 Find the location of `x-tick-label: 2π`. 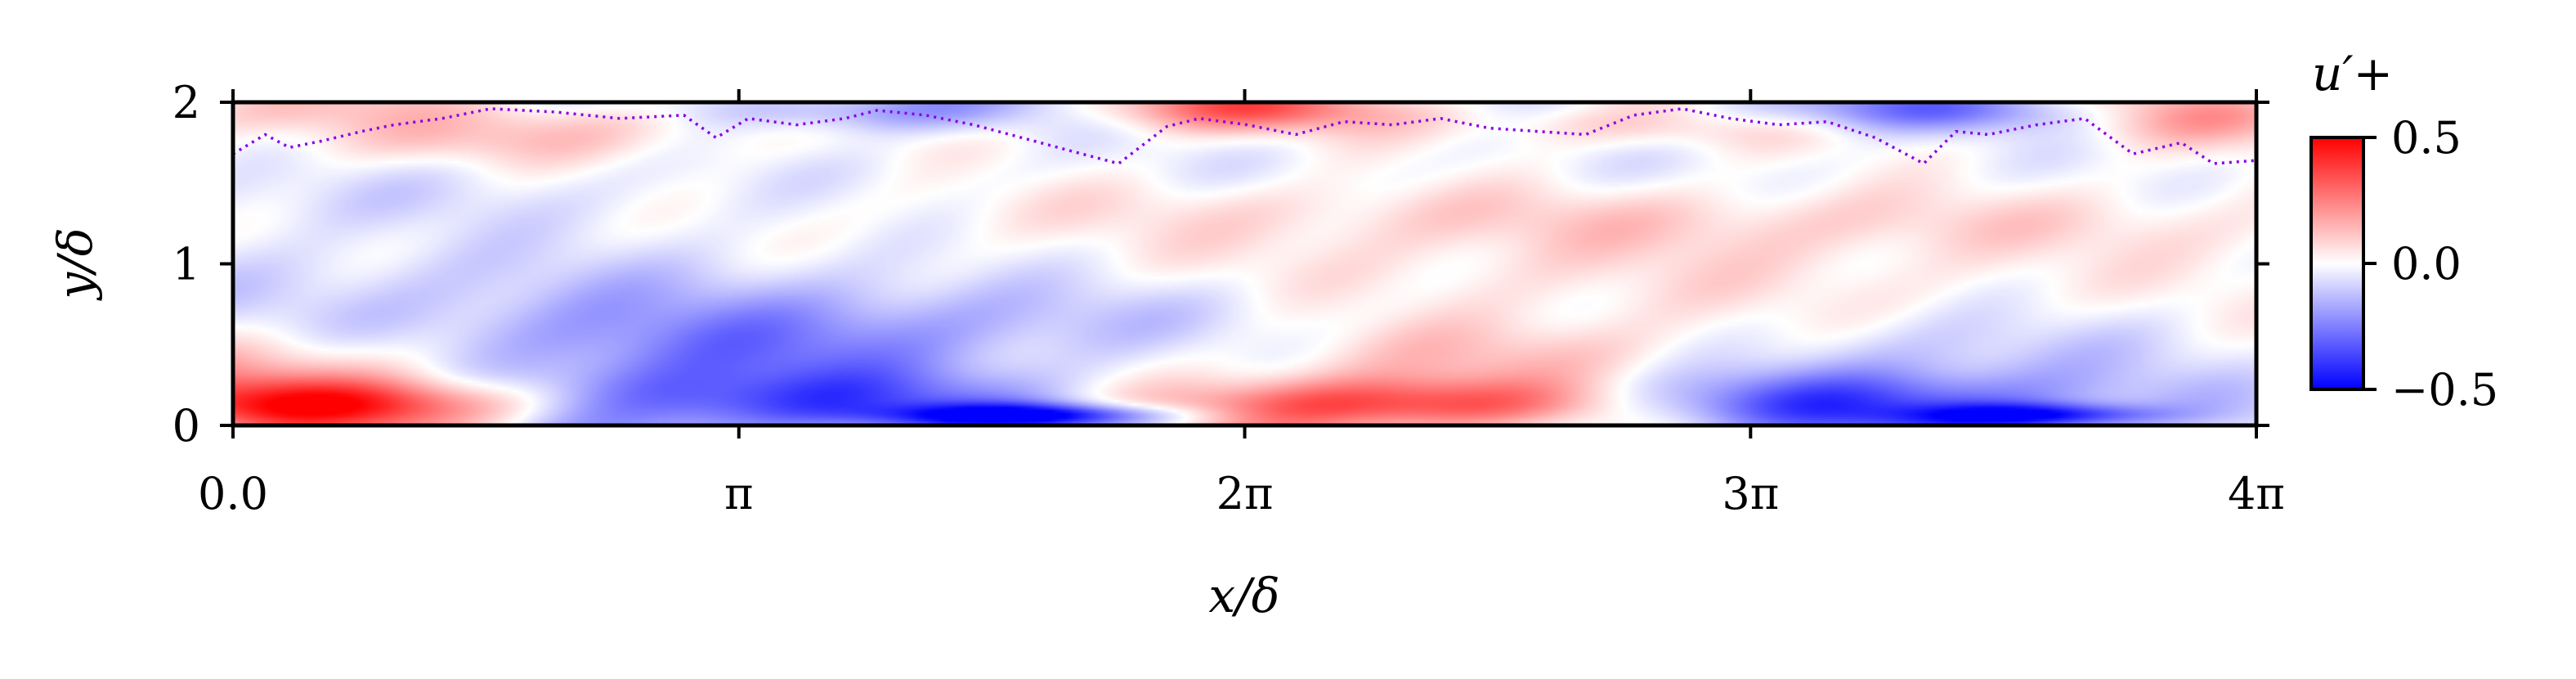

x-tick-label: 2π is located at coordinates (1245, 494).